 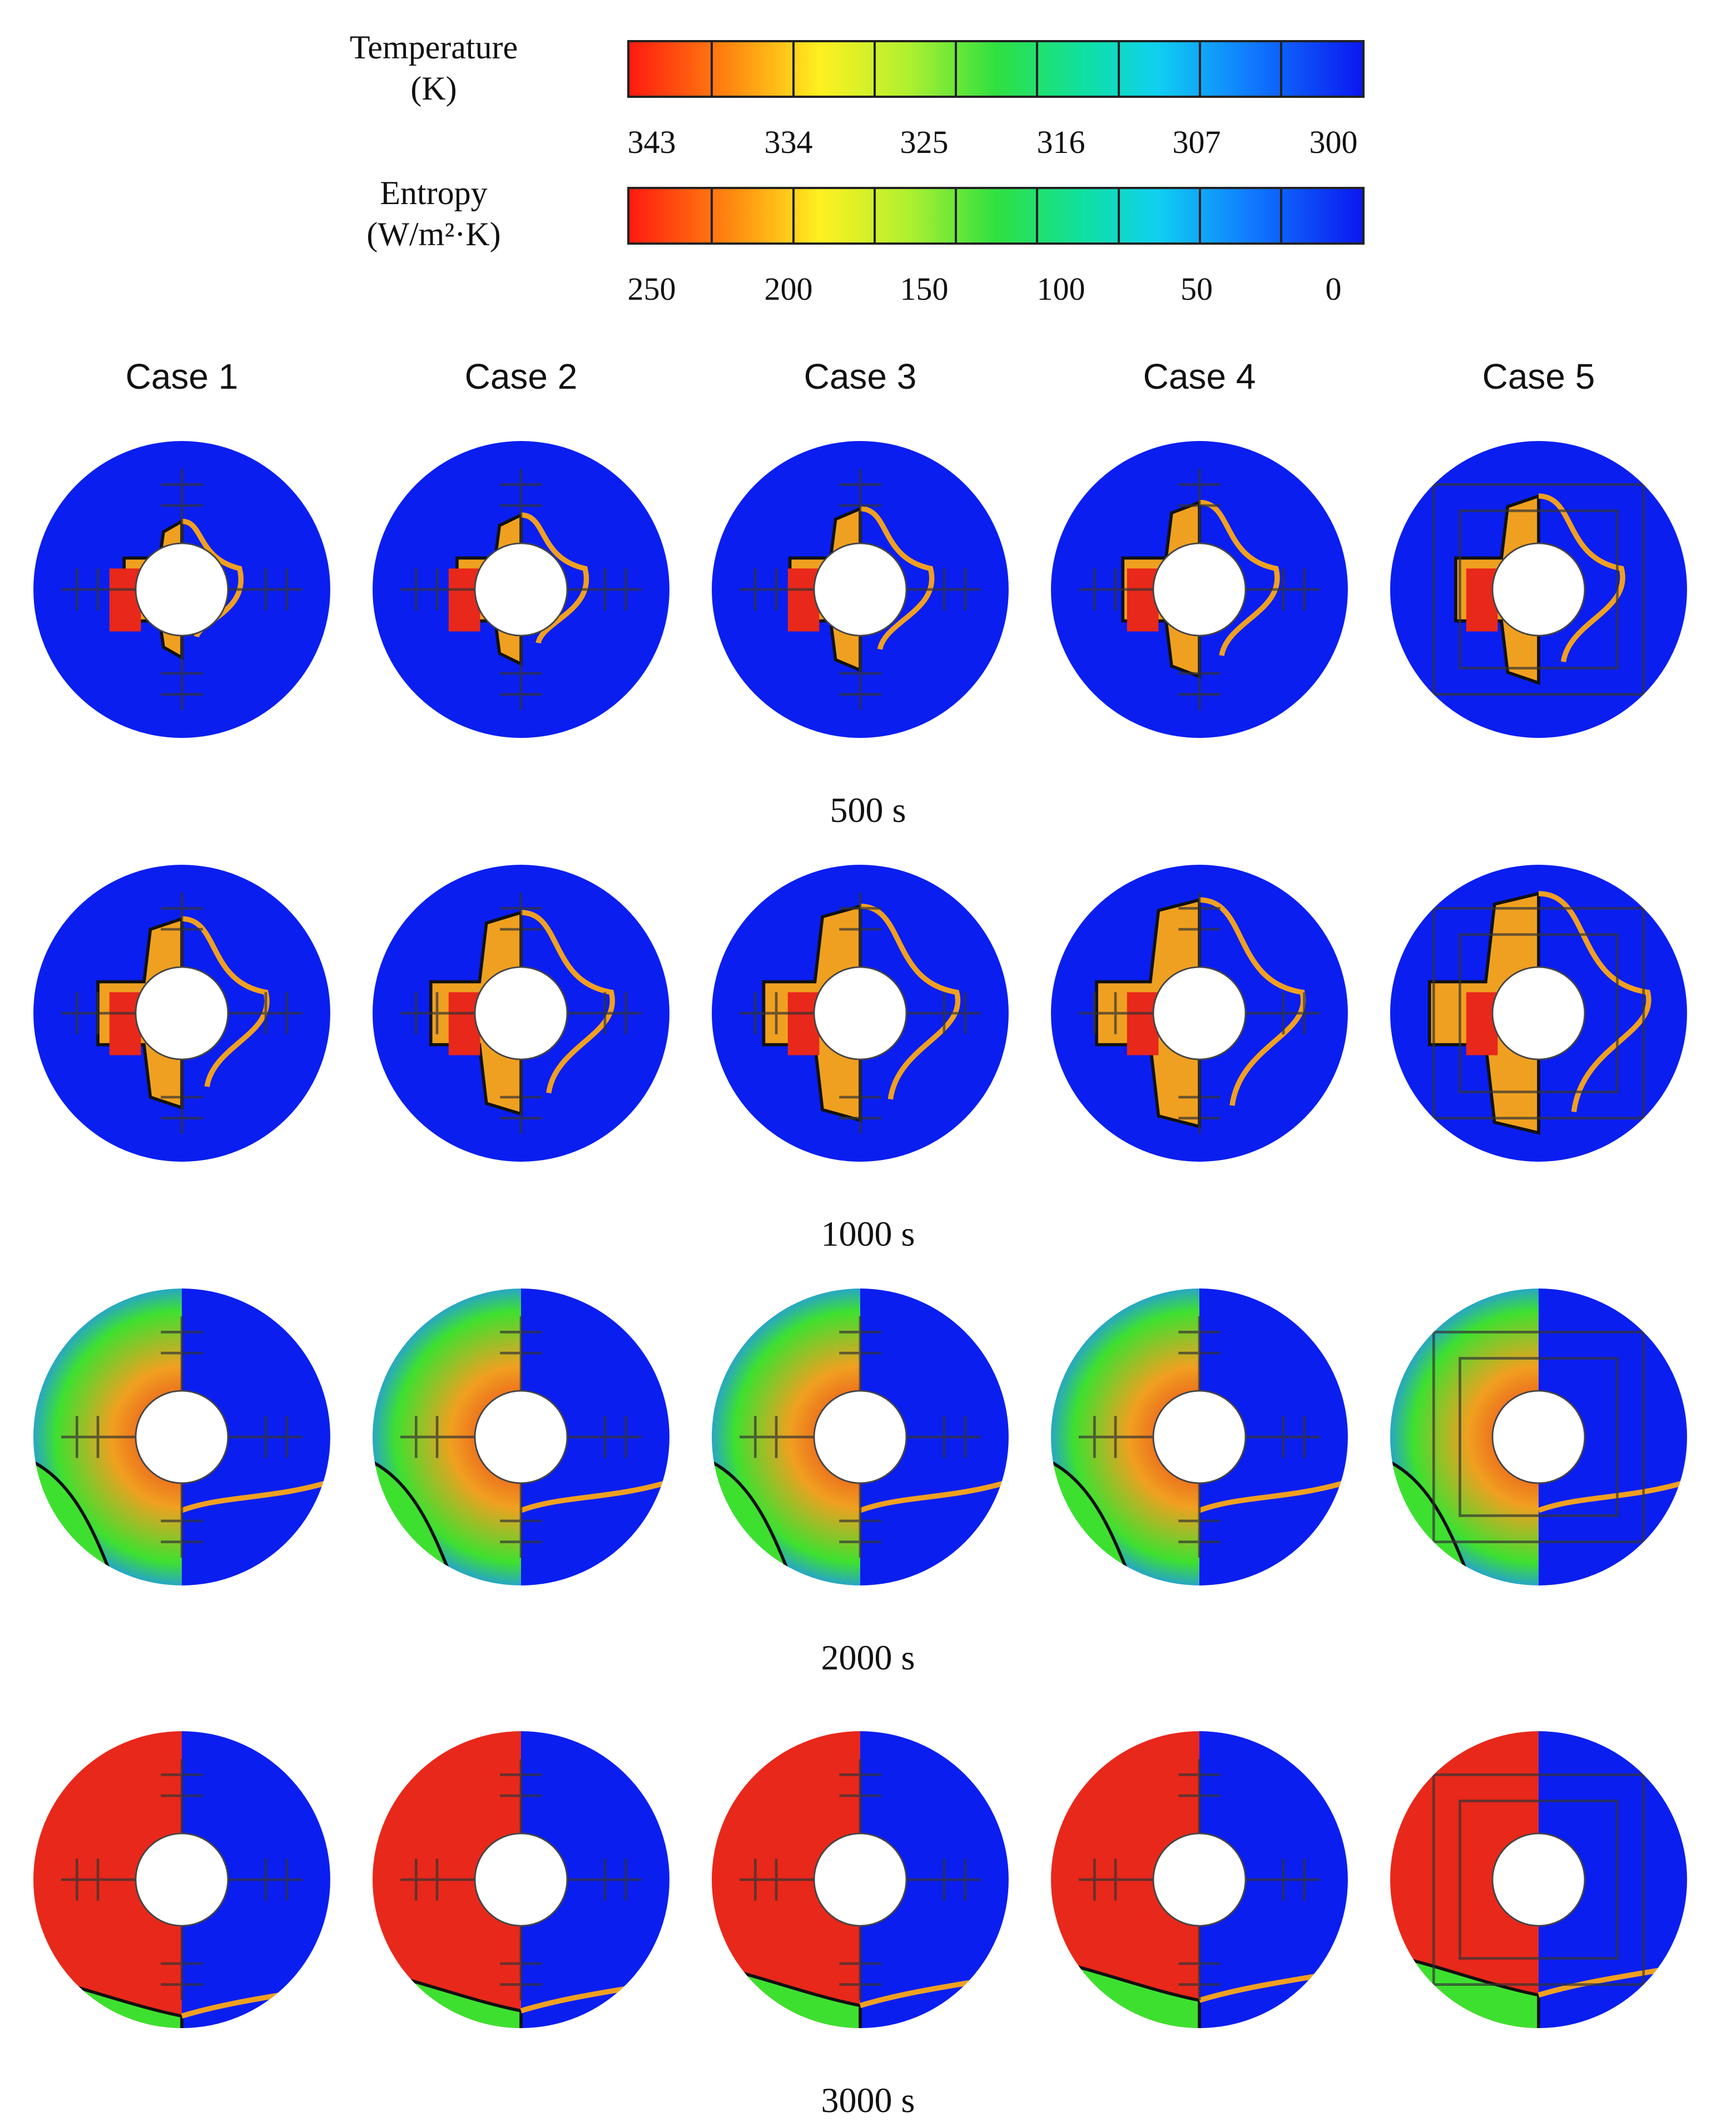 I want to click on temperature-tick: 300, so click(x=1333, y=142).